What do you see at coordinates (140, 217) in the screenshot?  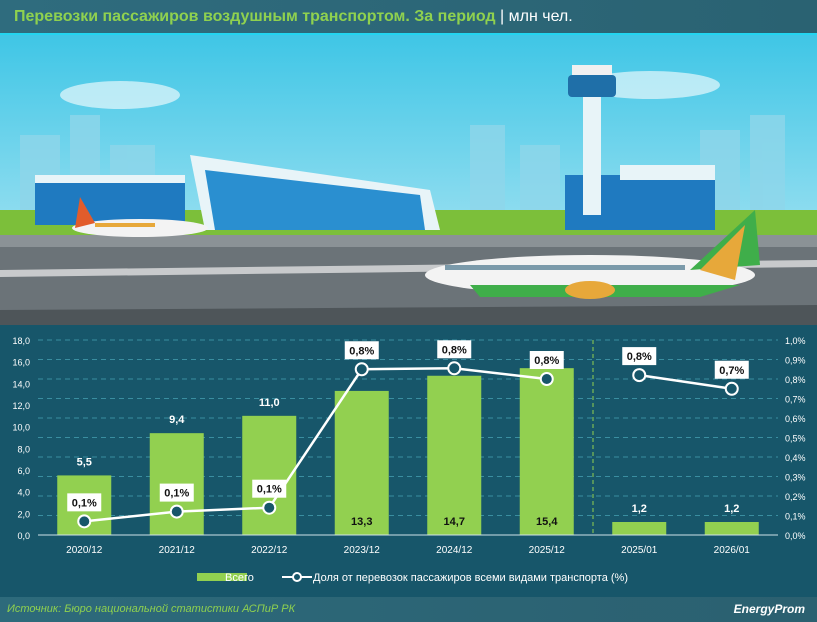 I see `small-airplane` at bounding box center [140, 217].